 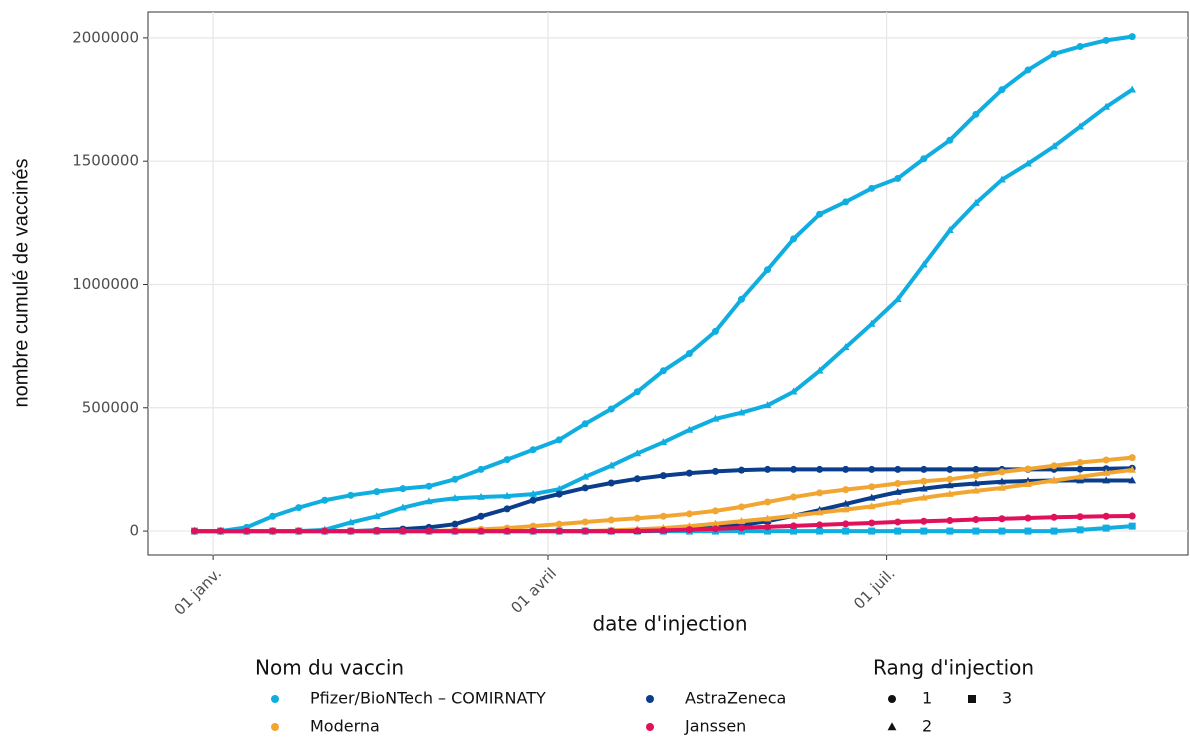 I want to click on color-legend-title: Nom du vaccin, so click(x=329, y=668).